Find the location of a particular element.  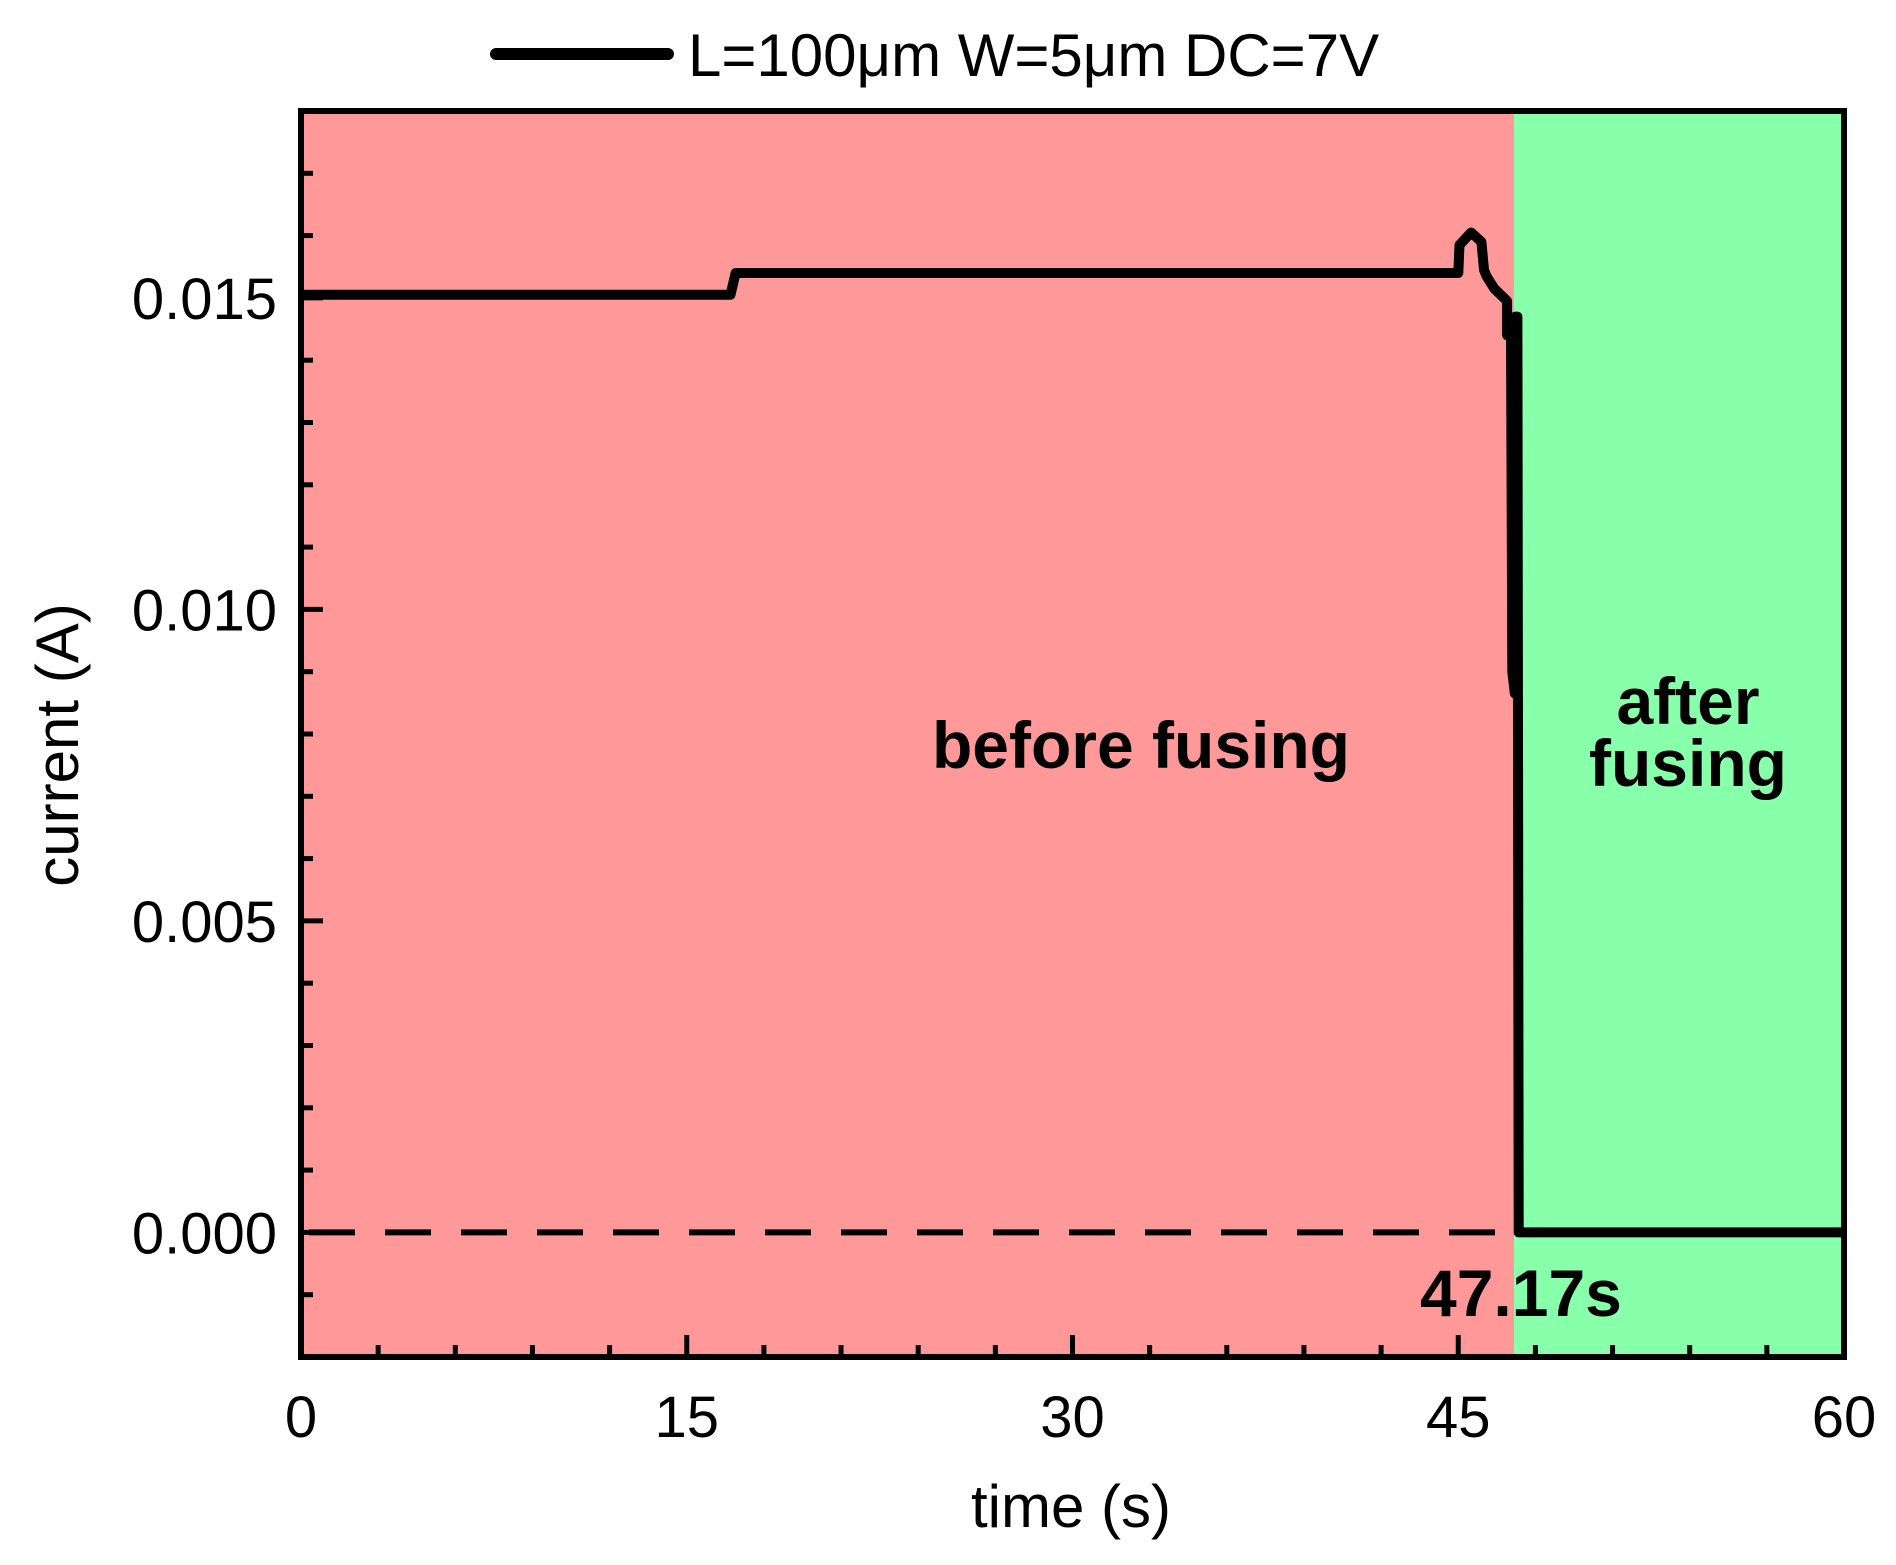

y-tick-label-0.015: 0.015 is located at coordinates (204, 299).